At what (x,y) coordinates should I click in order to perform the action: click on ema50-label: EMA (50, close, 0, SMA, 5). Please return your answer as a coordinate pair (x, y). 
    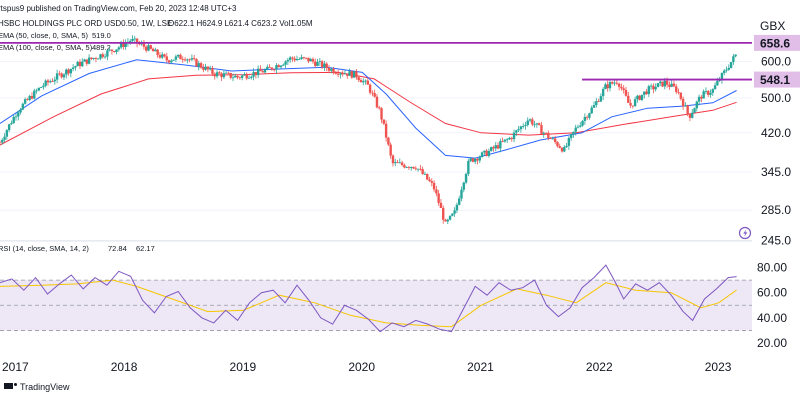
    Looking at the image, I should click on (44, 35).